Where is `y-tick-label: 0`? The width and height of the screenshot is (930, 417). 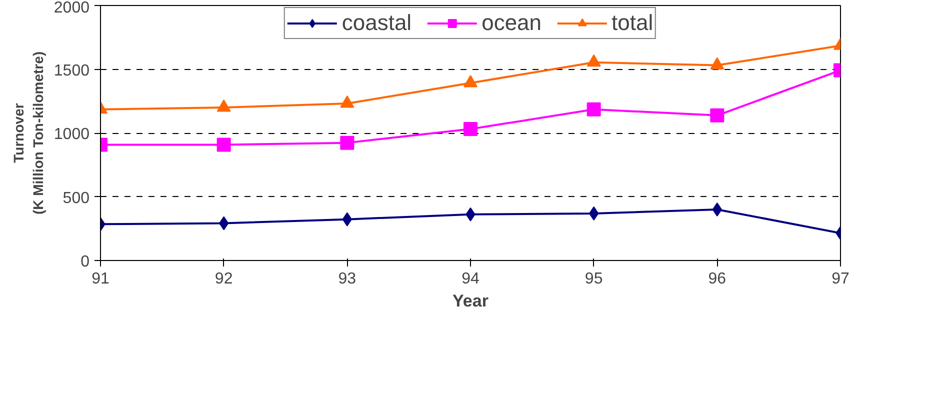
y-tick-label: 0 is located at coordinates (85, 262).